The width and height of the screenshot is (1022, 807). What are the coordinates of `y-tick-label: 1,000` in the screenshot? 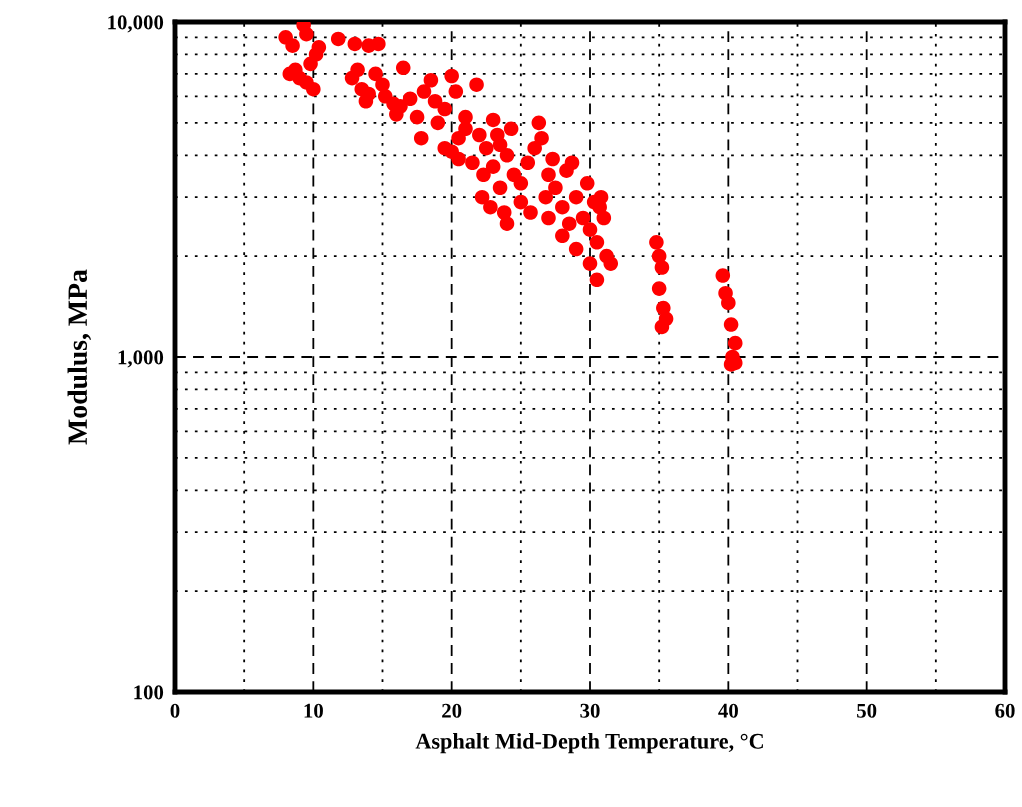 It's located at (141, 359).